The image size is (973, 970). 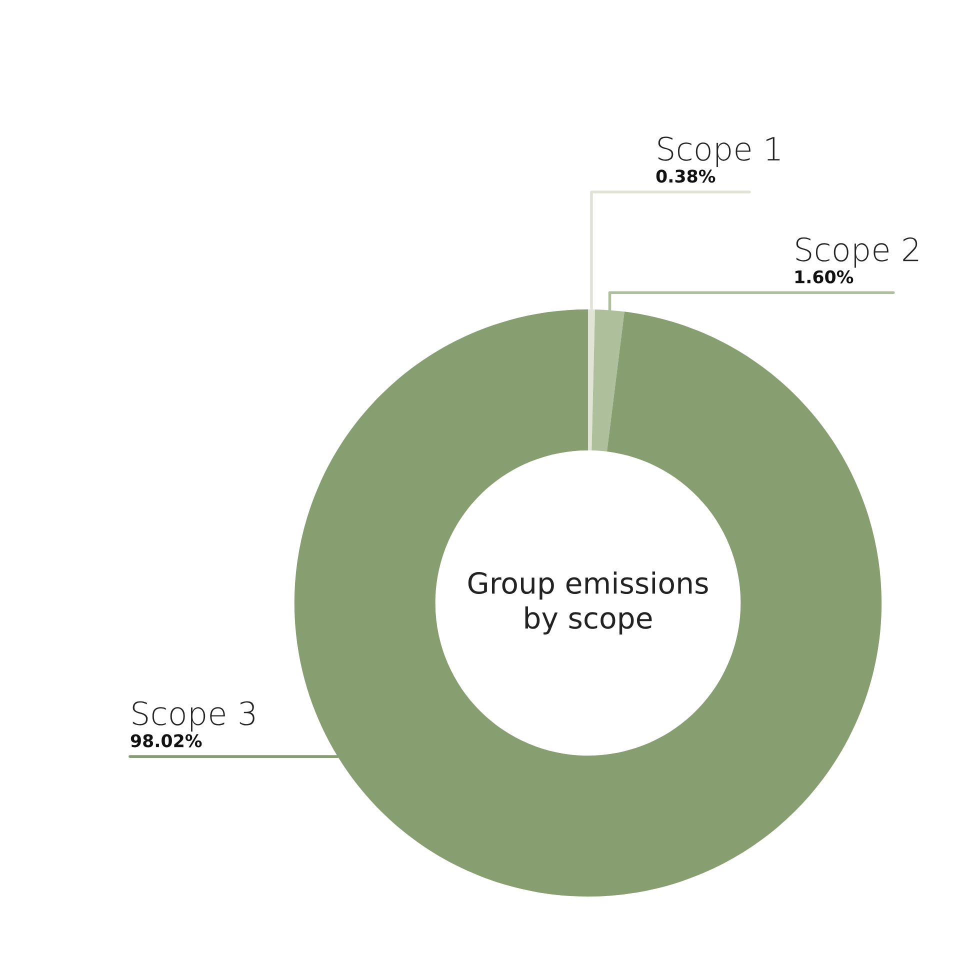 I want to click on slice-label: Scope 2, so click(x=857, y=252).